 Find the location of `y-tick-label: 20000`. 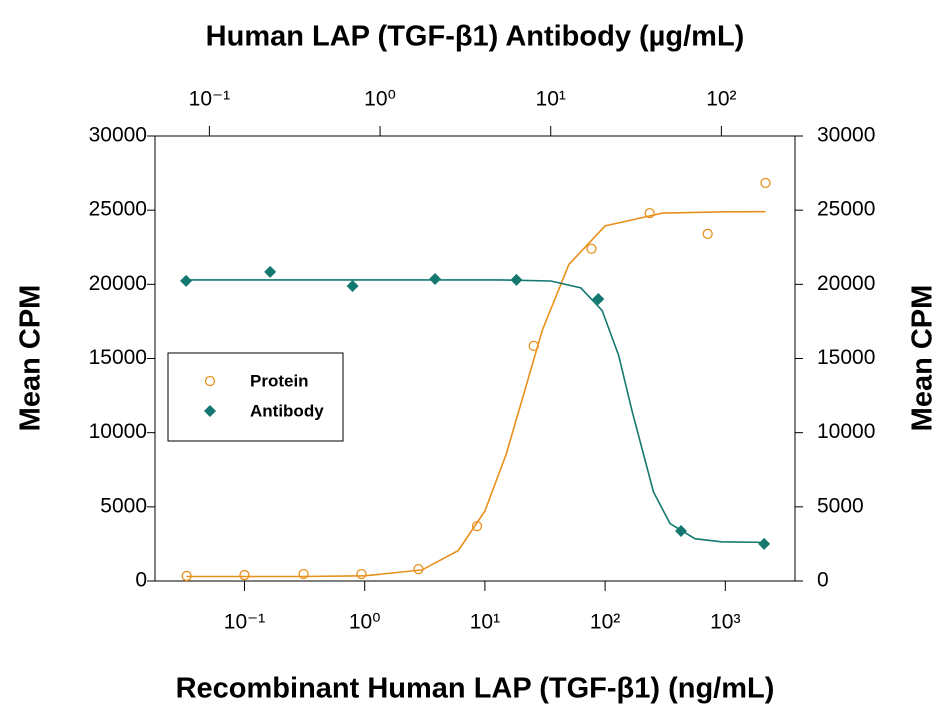

y-tick-label: 20000 is located at coordinates (118, 283).